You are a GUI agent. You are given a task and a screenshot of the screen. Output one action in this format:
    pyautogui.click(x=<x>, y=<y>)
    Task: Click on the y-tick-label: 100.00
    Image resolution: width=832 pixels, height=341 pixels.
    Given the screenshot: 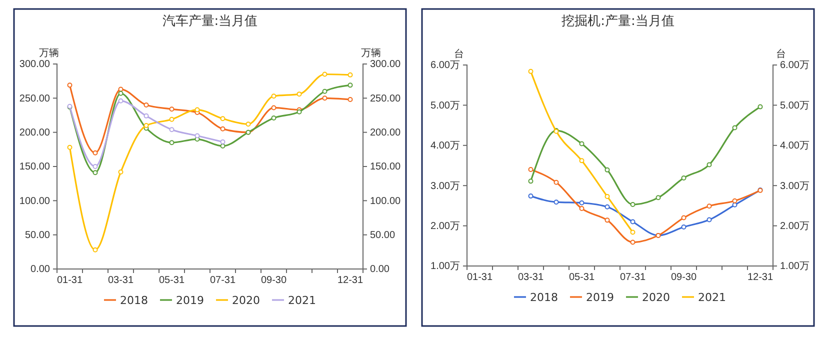 What is the action you would take?
    pyautogui.click(x=34, y=201)
    